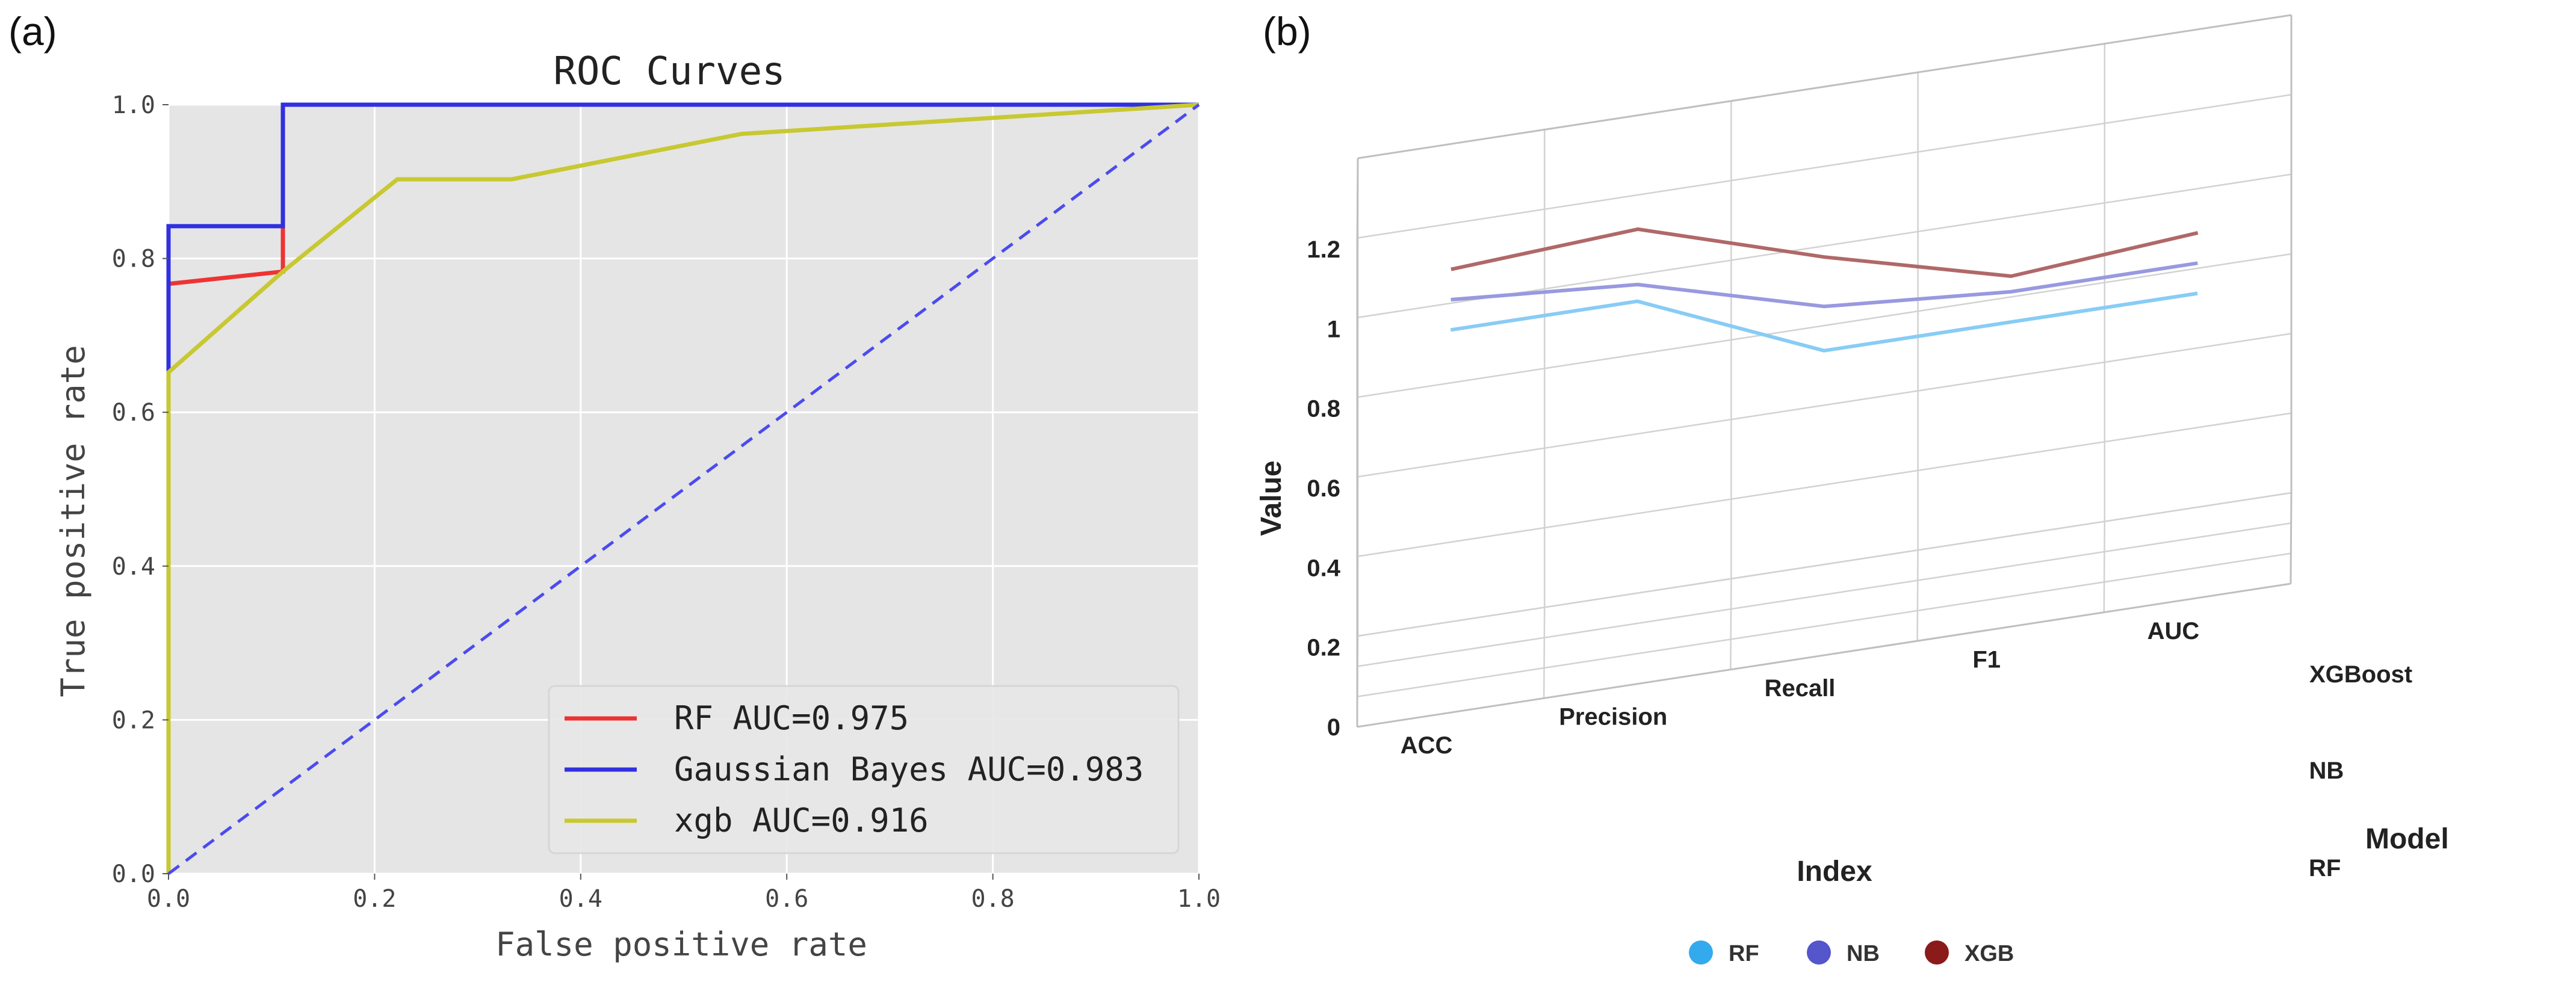 This screenshot has width=2576, height=985. Describe the element at coordinates (1271, 498) in the screenshot. I see `p3-z-axis-label: Value` at that location.